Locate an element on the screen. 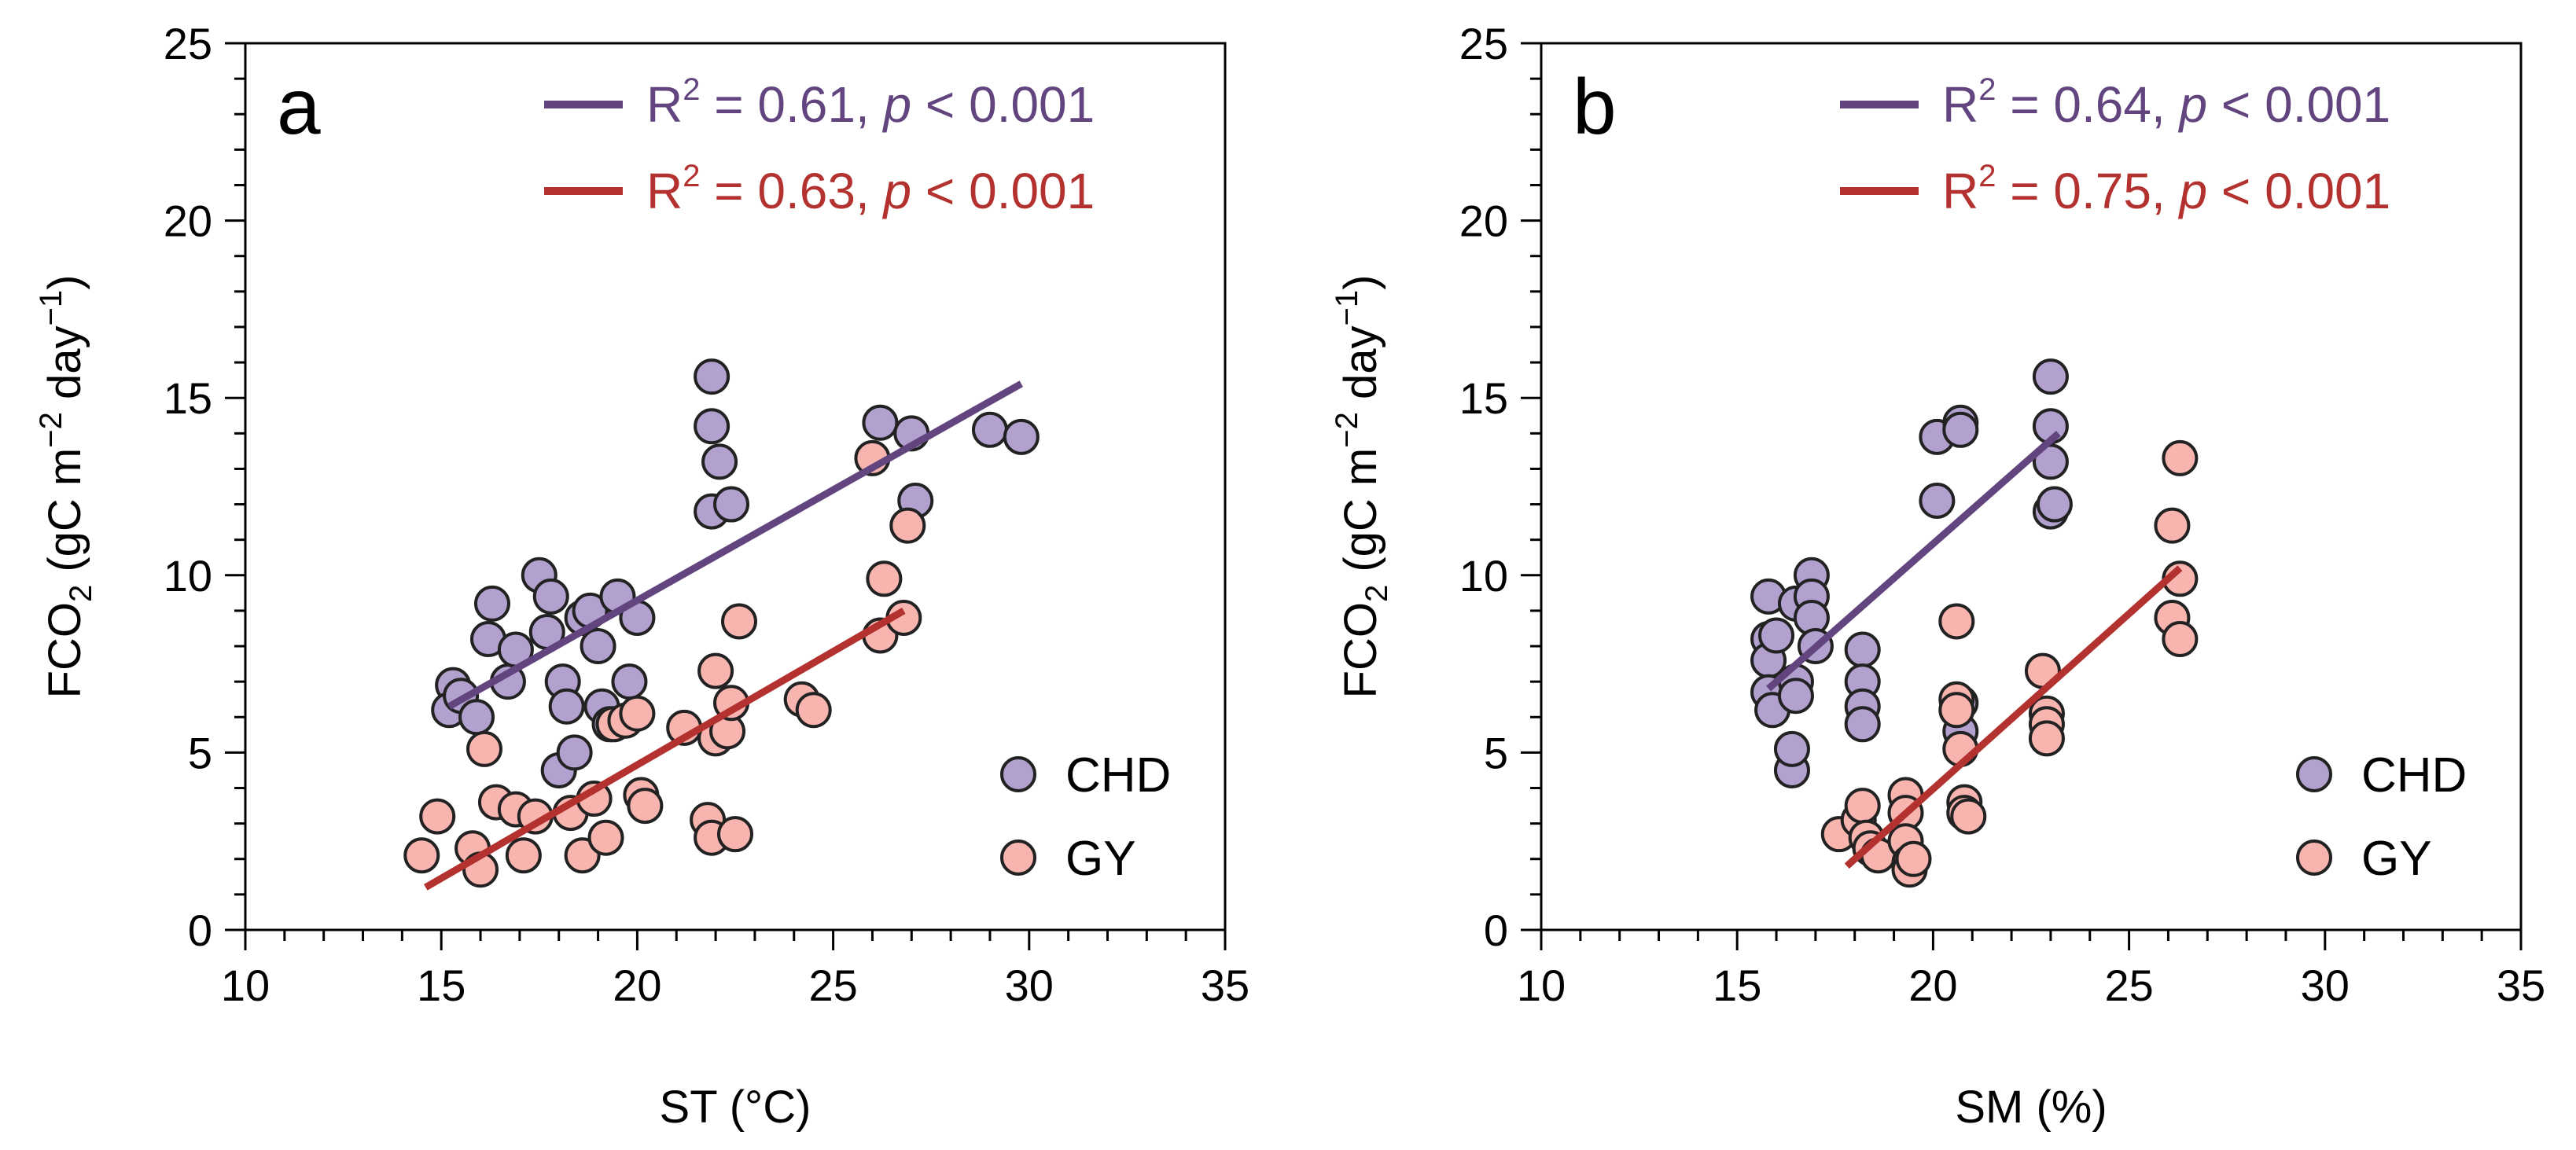 Image resolution: width=2576 pixels, height=1150 pixels. x-axis-title: SM (%) is located at coordinates (2031, 1107).